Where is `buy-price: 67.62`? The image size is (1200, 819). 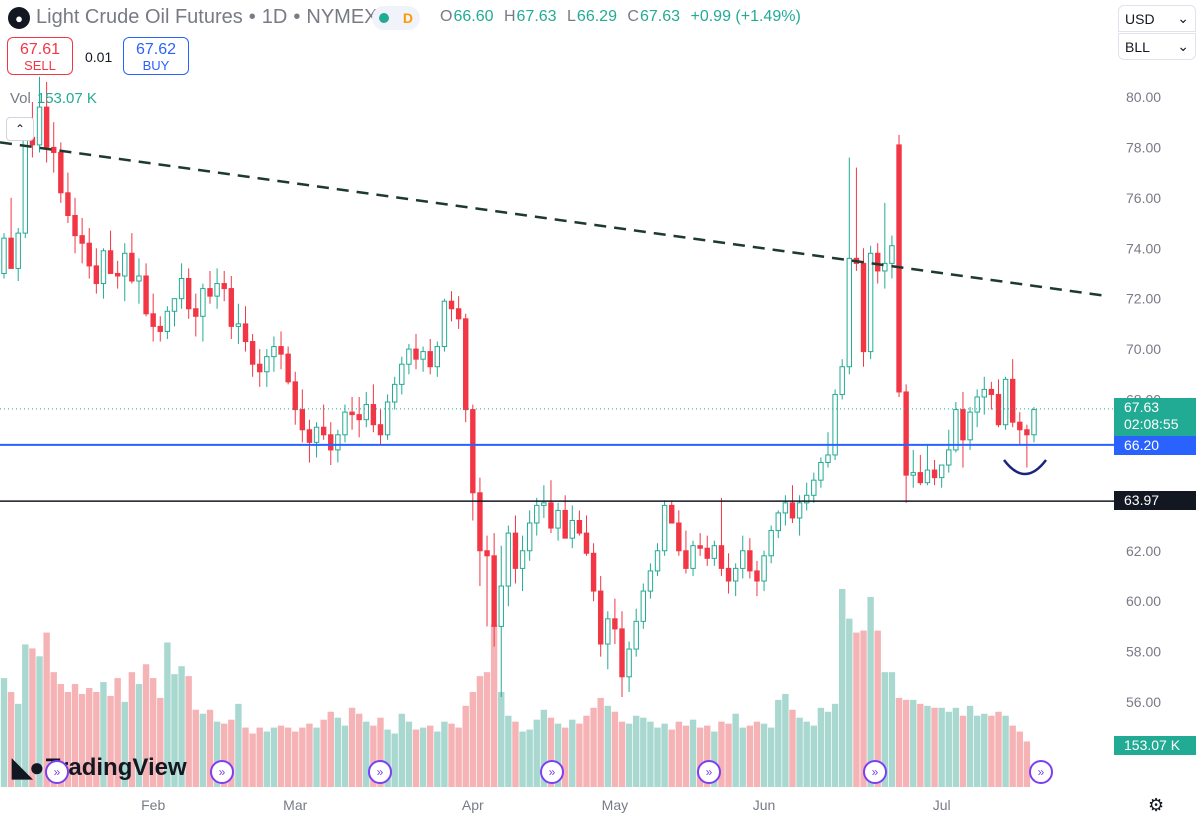
buy-price: 67.62 is located at coordinates (156, 49).